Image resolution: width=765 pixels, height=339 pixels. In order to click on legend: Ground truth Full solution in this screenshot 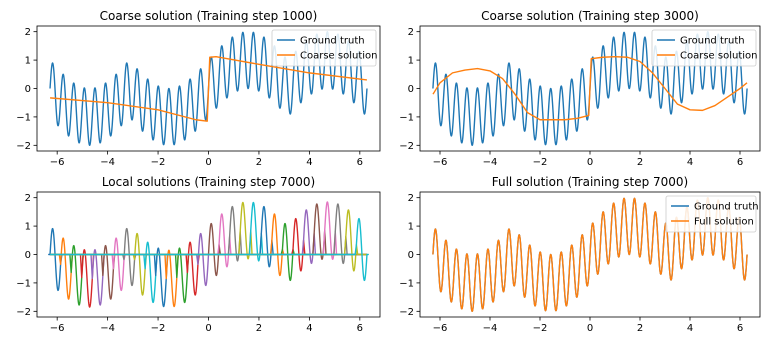, I will do `click(712, 214)`.